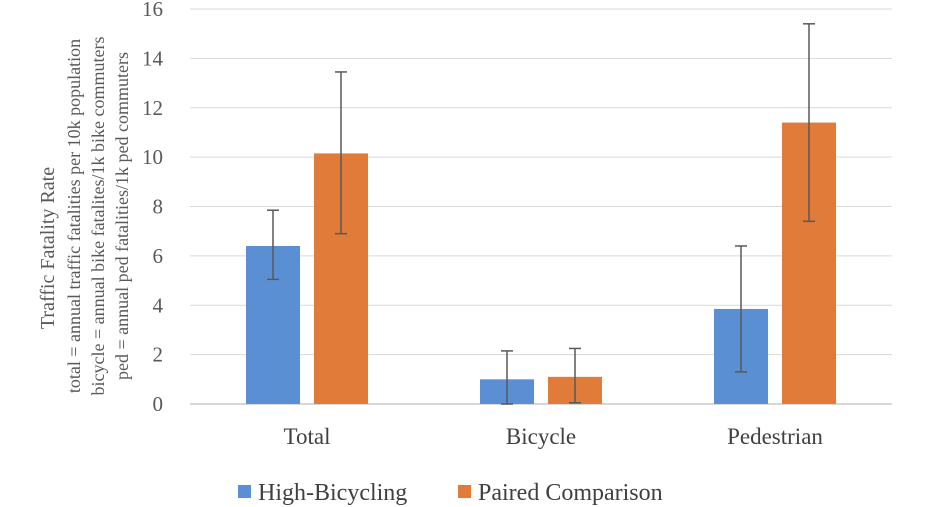 This screenshot has width=928, height=507. What do you see at coordinates (152, 10) in the screenshot?
I see `y-tick-label: 16` at bounding box center [152, 10].